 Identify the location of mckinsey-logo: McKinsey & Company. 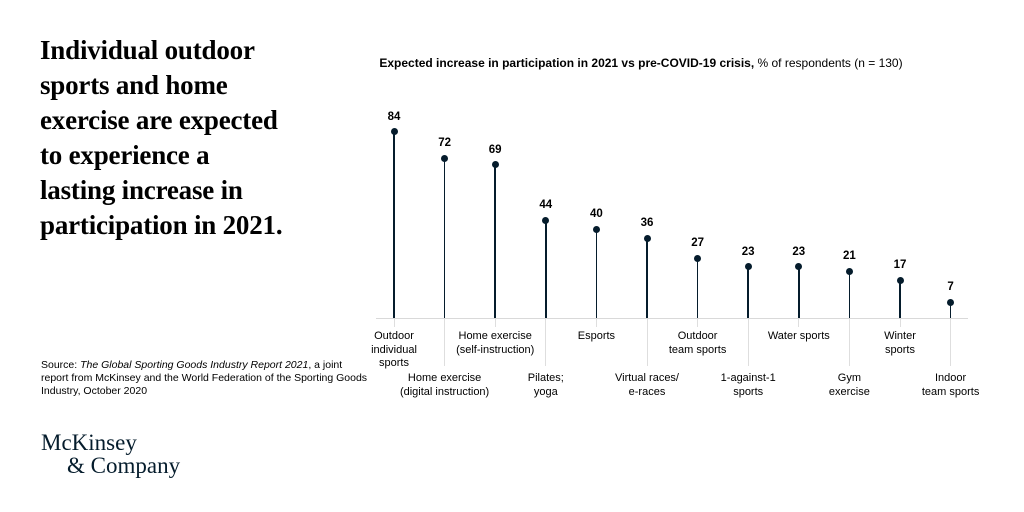
(110, 454).